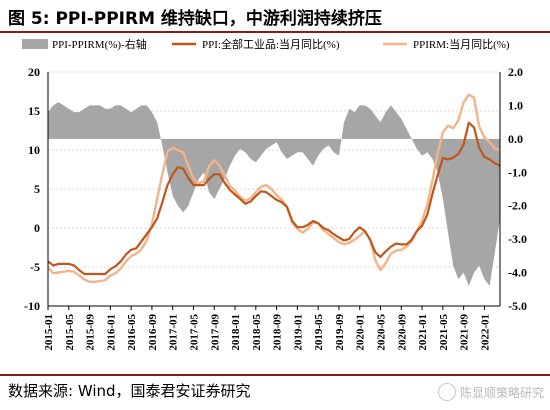  I want to click on x-tick-label: 2020-05, so click(382, 332).